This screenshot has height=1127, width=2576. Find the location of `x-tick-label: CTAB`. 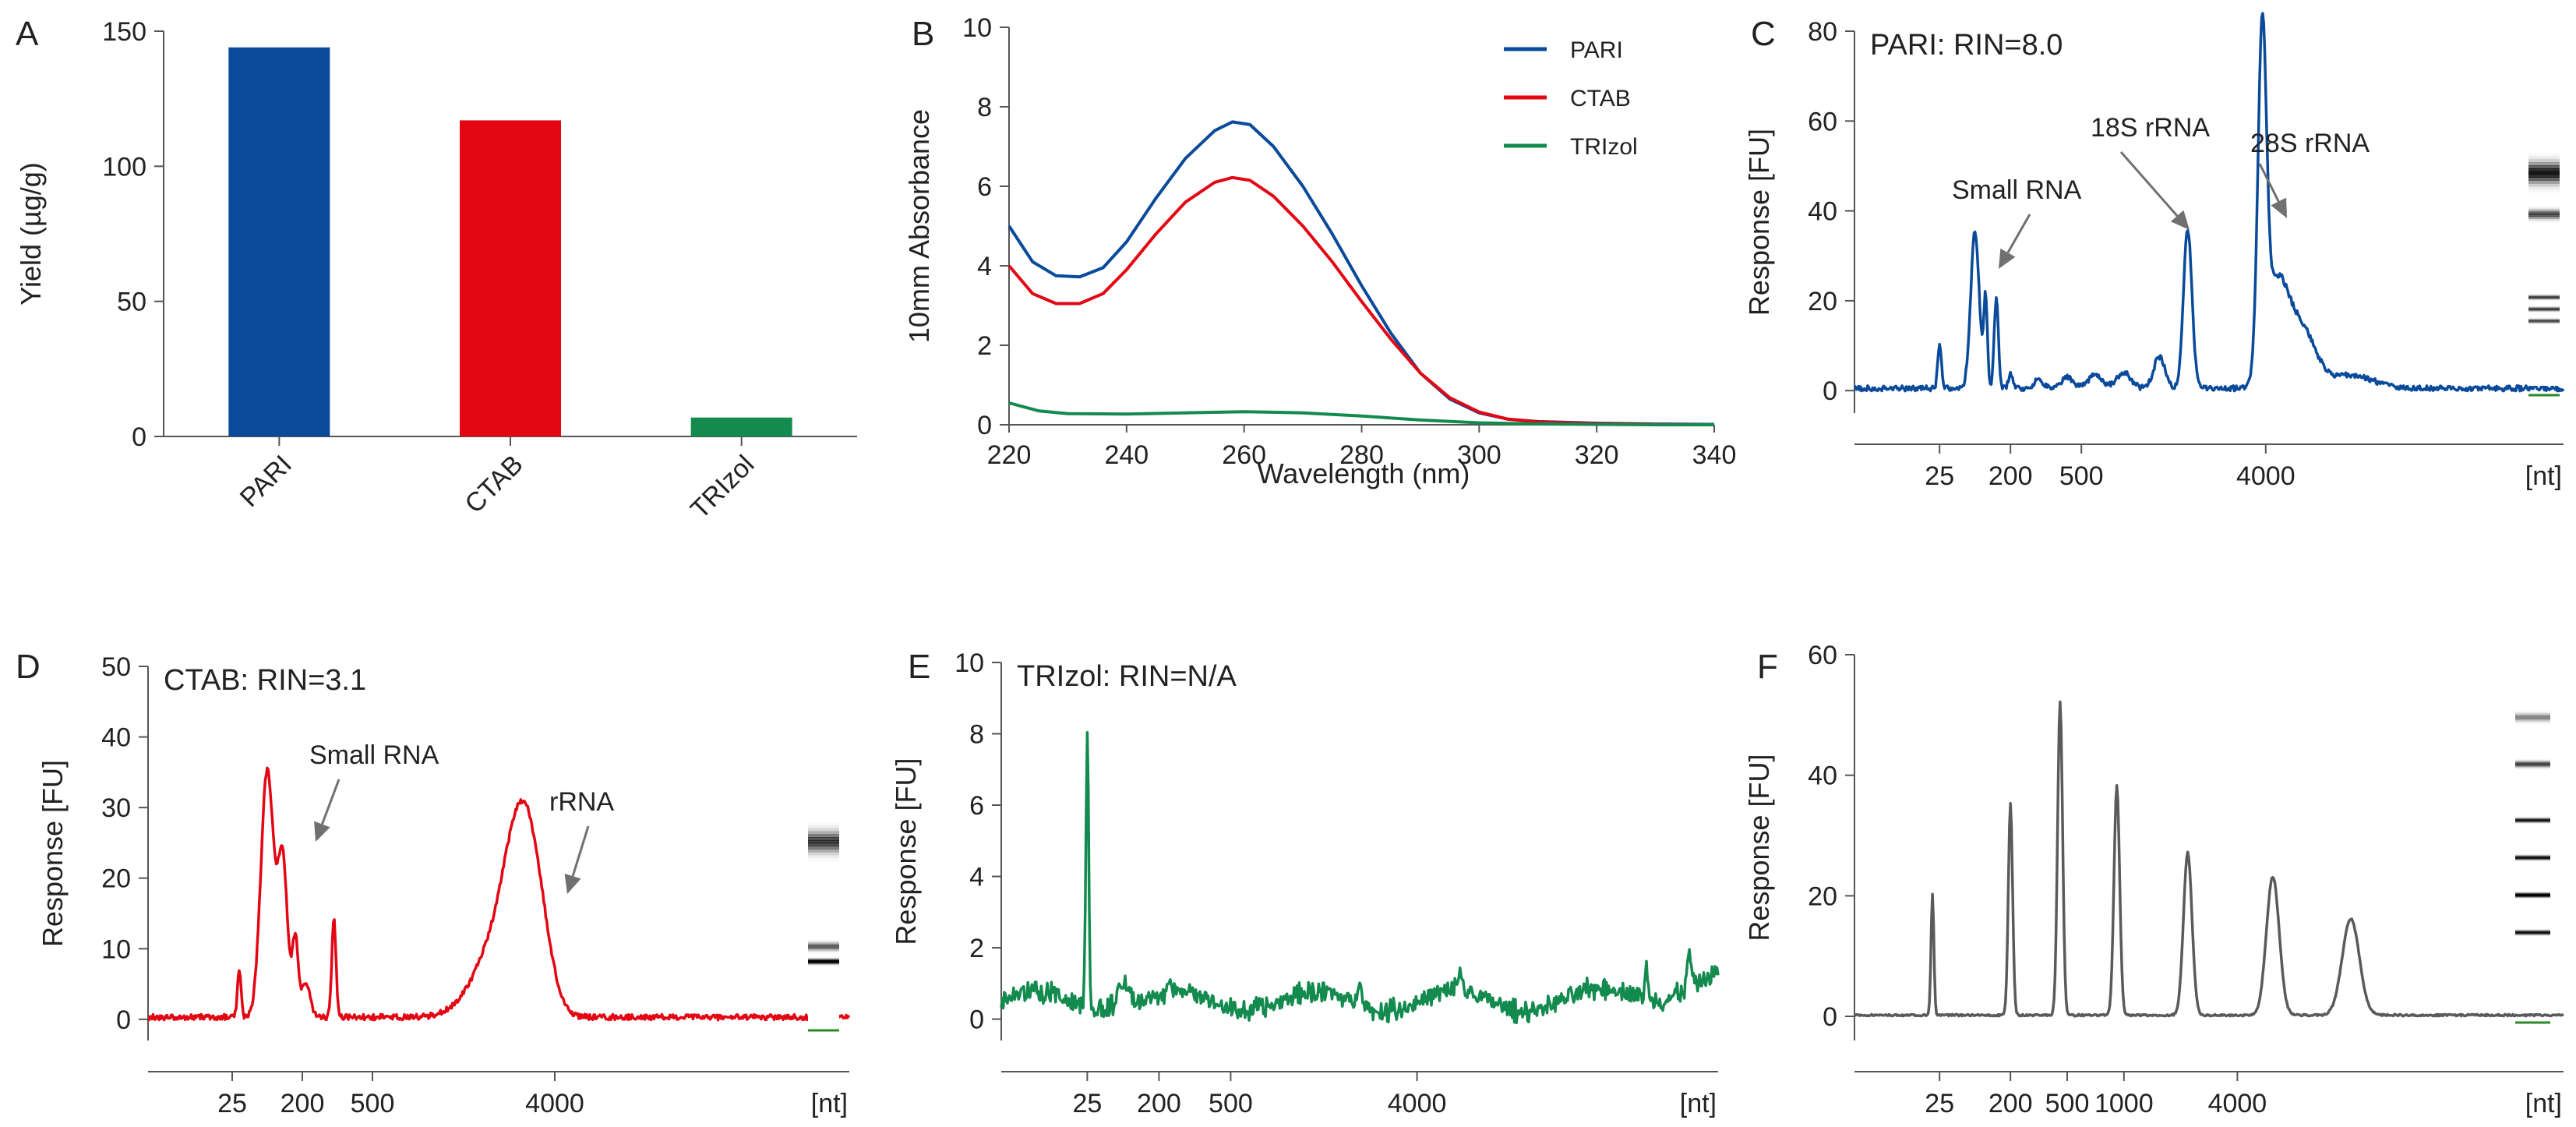

x-tick-label: CTAB is located at coordinates (493, 484).